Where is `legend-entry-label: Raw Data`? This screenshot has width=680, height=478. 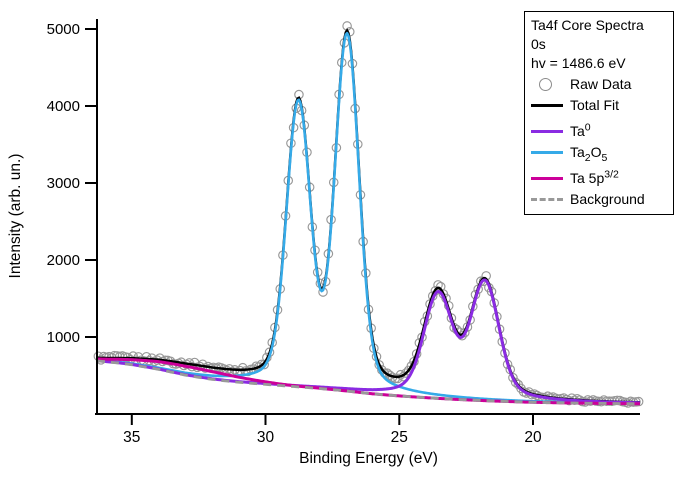
legend-entry-label: Raw Data is located at coordinates (601, 84).